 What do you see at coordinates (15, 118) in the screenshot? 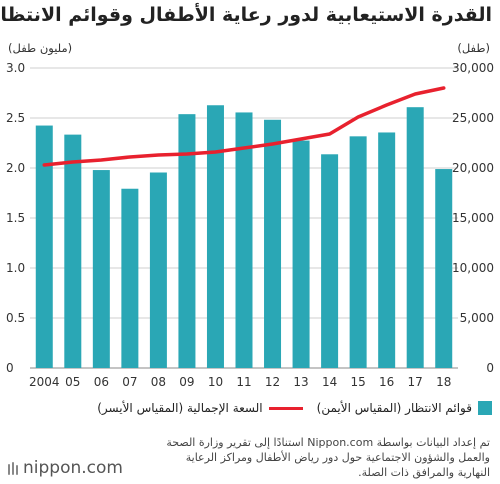
I see `left-tick-label: 2.5` at bounding box center [15, 118].